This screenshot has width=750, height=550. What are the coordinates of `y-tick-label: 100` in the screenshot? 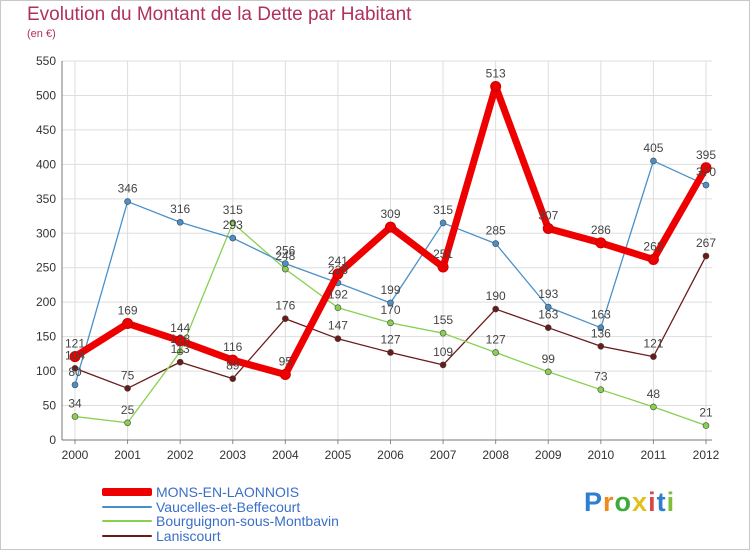 It's located at (46, 371).